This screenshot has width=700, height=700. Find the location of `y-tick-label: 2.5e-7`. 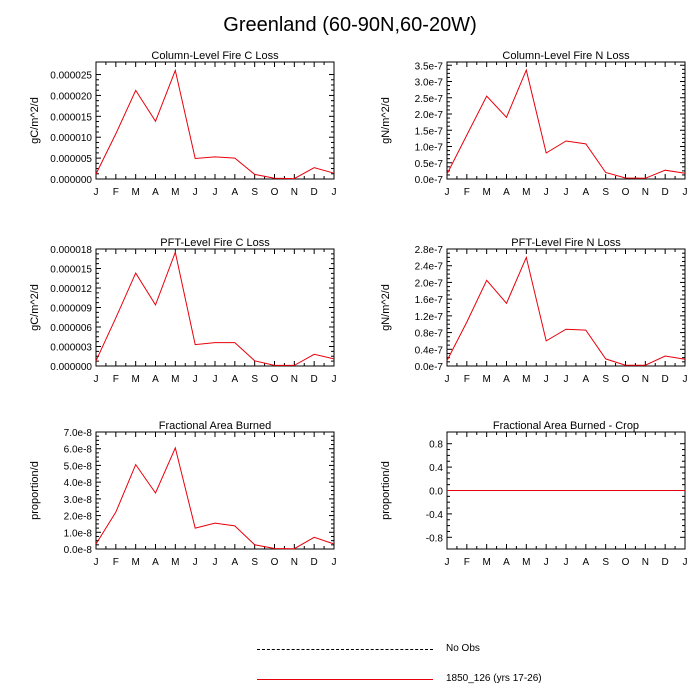

y-tick-label: 2.5e-7 is located at coordinates (429, 99).